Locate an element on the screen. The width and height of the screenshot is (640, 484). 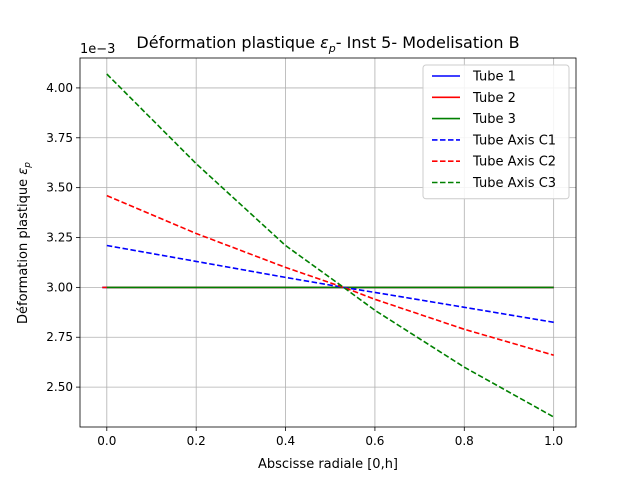
x-tick-label: 0.6 is located at coordinates (374, 441).